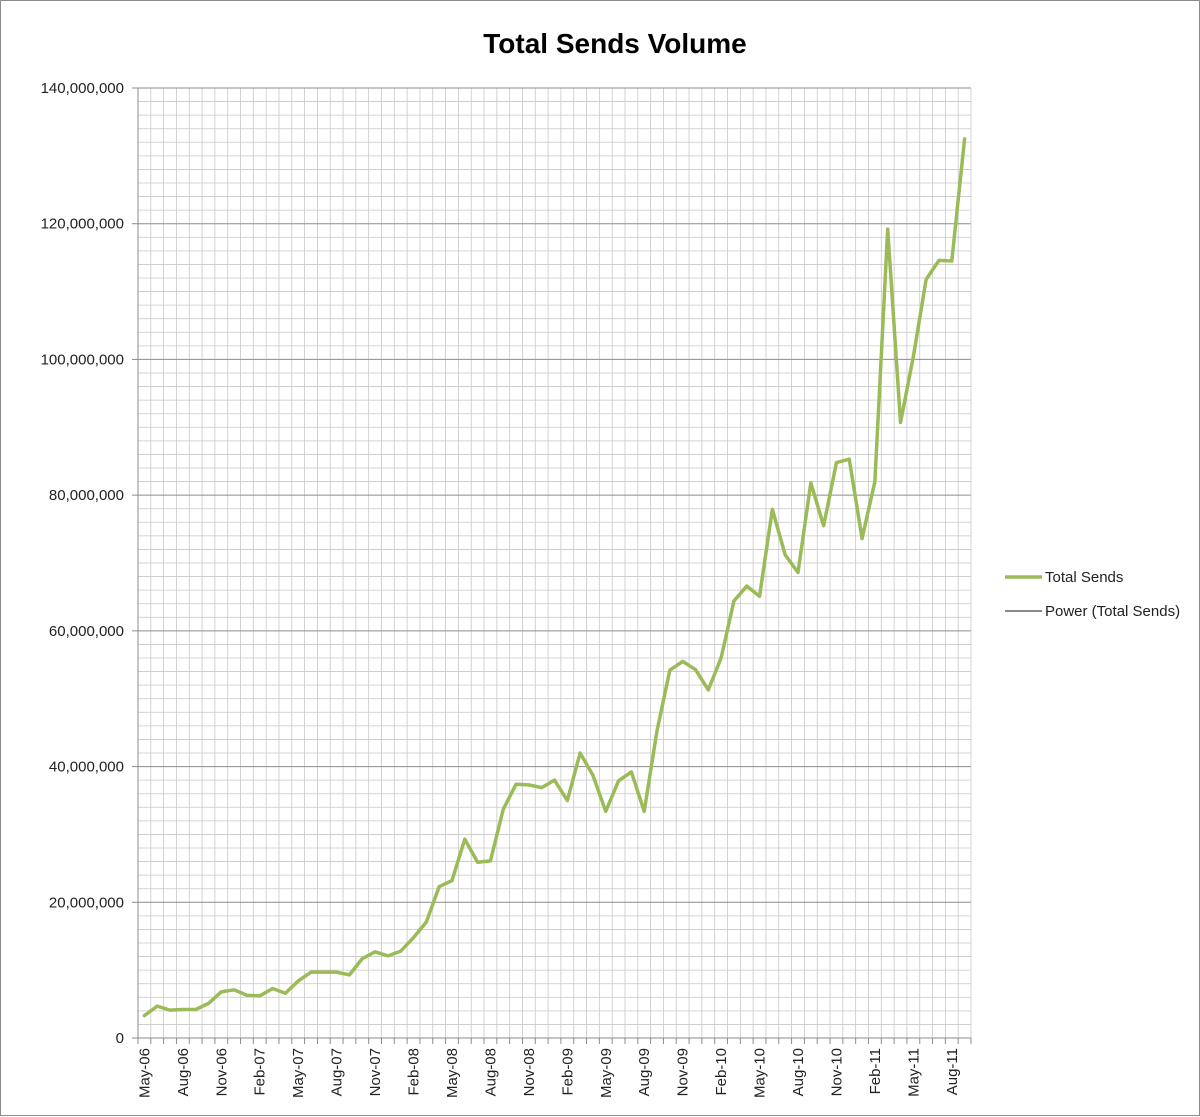  Describe the element at coordinates (298, 1073) in the screenshot. I see `x-tick-label: May-07` at that location.